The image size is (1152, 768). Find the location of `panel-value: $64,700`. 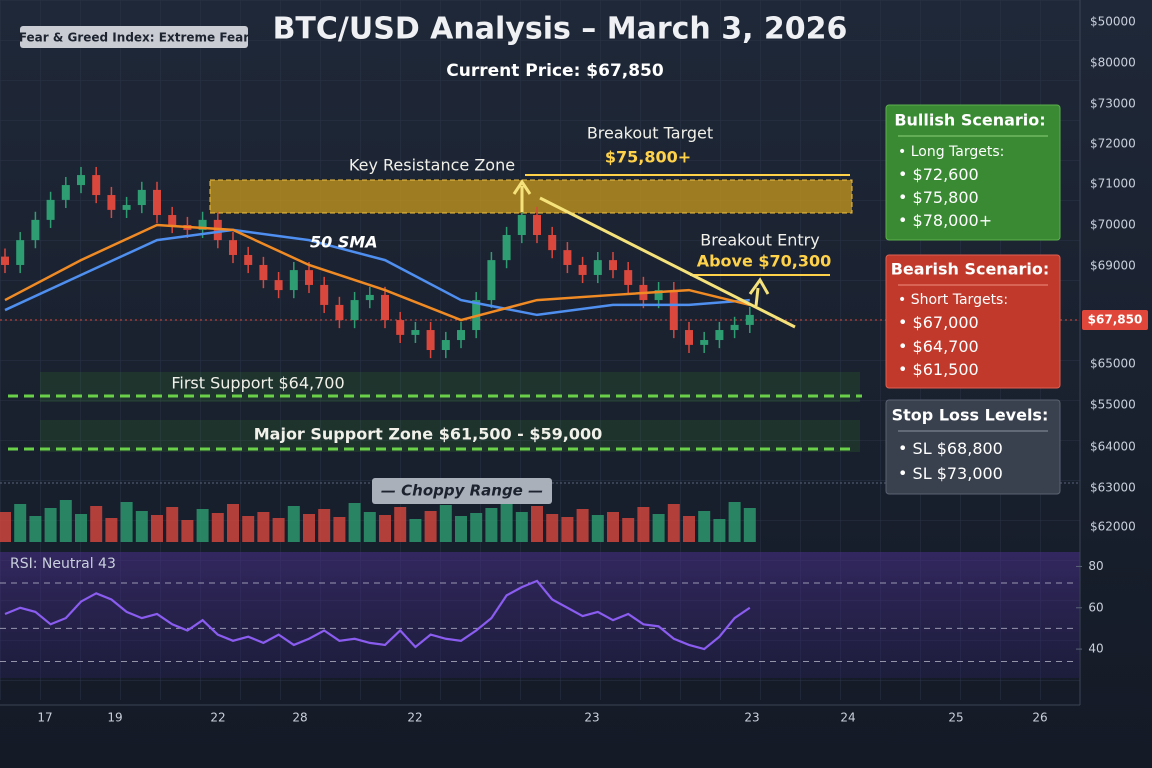

panel-value: $64,700 is located at coordinates (946, 346).